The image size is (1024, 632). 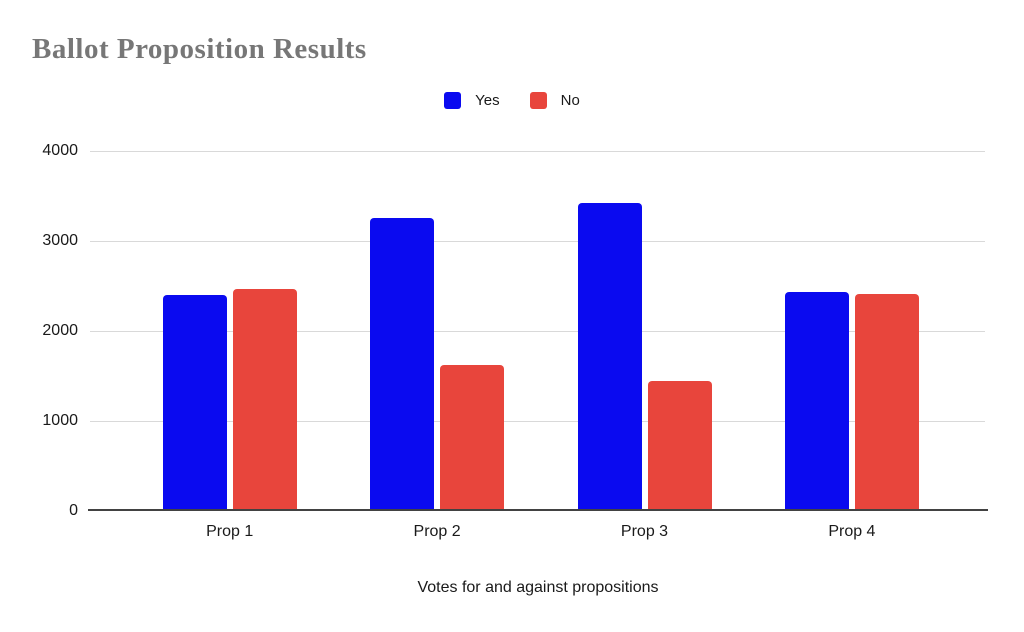 I want to click on y-tick-label-3000: 3000, so click(x=60, y=240).